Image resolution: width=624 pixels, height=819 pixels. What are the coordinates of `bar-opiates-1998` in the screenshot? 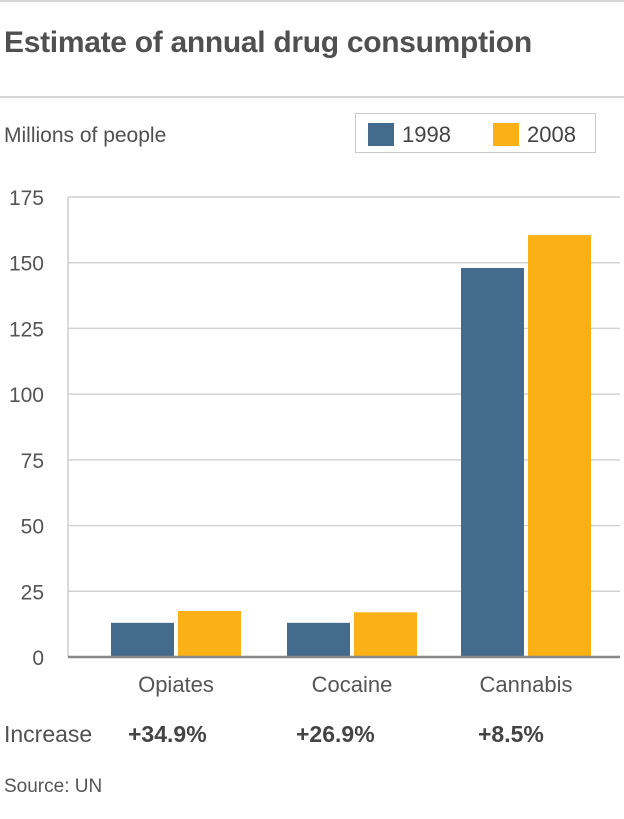 It's located at (142, 639).